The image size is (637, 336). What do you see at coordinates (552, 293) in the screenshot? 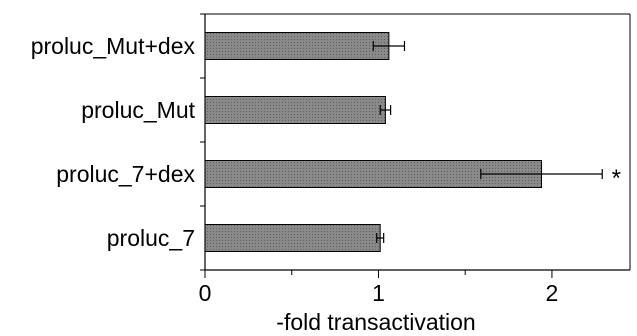
I see `x-tick-label: 2` at bounding box center [552, 293].